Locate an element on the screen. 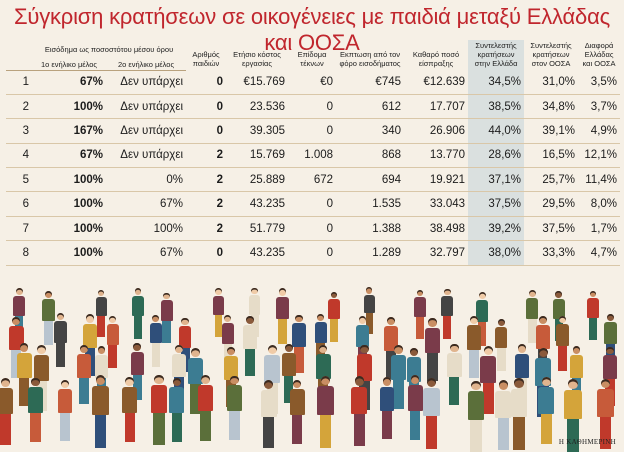  cell-rate-oecd: 16,5% is located at coordinates (551, 156).